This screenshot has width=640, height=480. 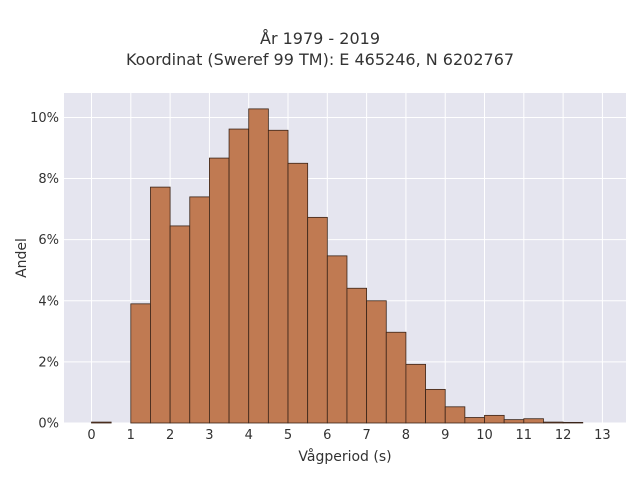 What do you see at coordinates (348, 435) in the screenshot?
I see `x-axis-ticks: 0 1 2 3 4 5 6 7 8 9 10 11 12 13` at bounding box center [348, 435].